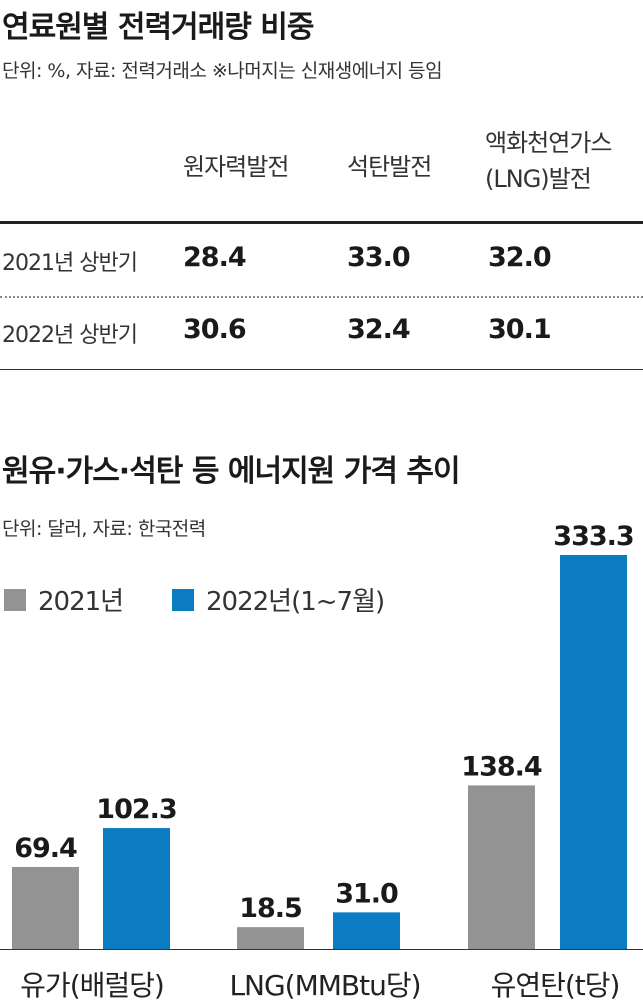  Describe the element at coordinates (321, 222) in the screenshot. I see `table-header-rule` at that location.